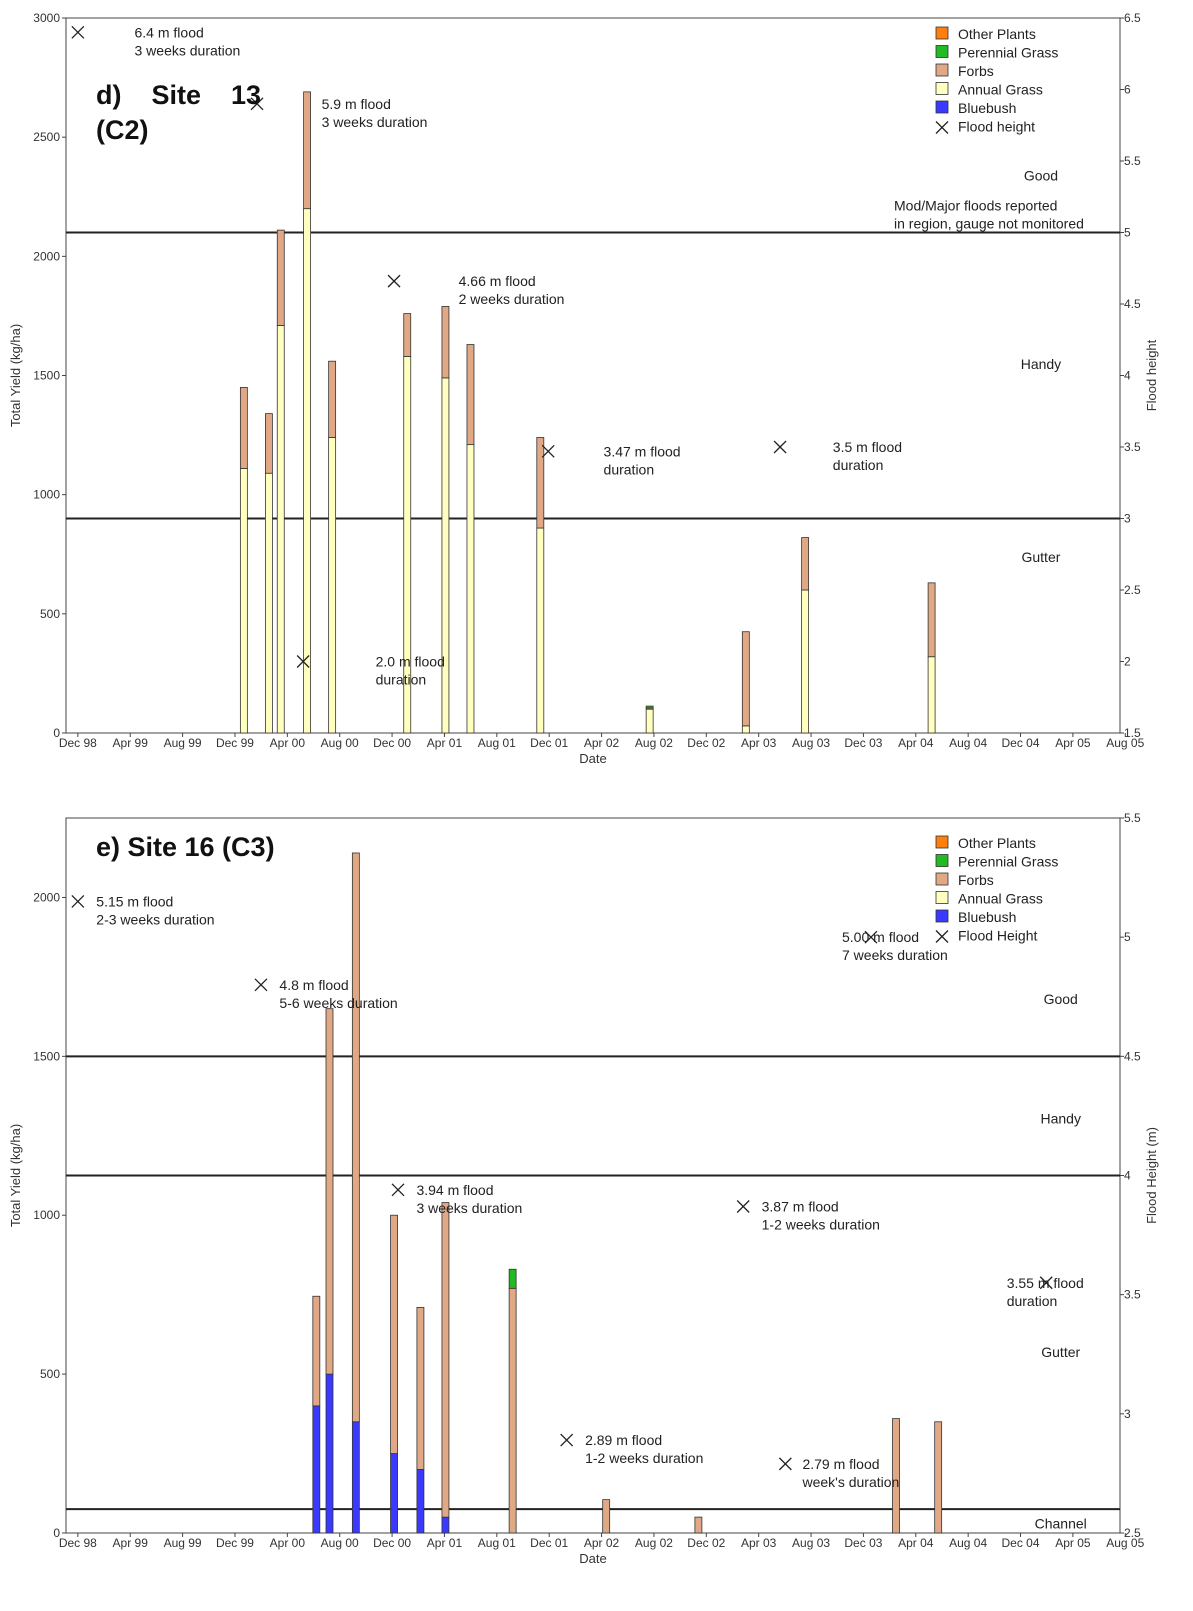 Image resolution: width=1193 pixels, height=1611 pixels. I want to click on flood-annotation: 5.9 m flood, so click(356, 104).